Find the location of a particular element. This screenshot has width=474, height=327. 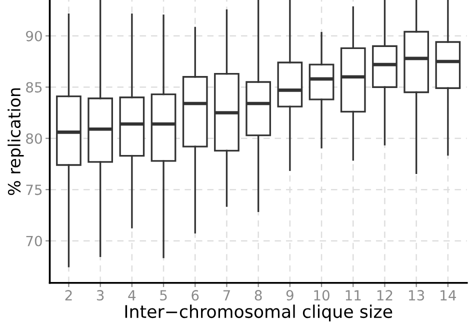

x-tick-label: 2 is located at coordinates (68, 295).